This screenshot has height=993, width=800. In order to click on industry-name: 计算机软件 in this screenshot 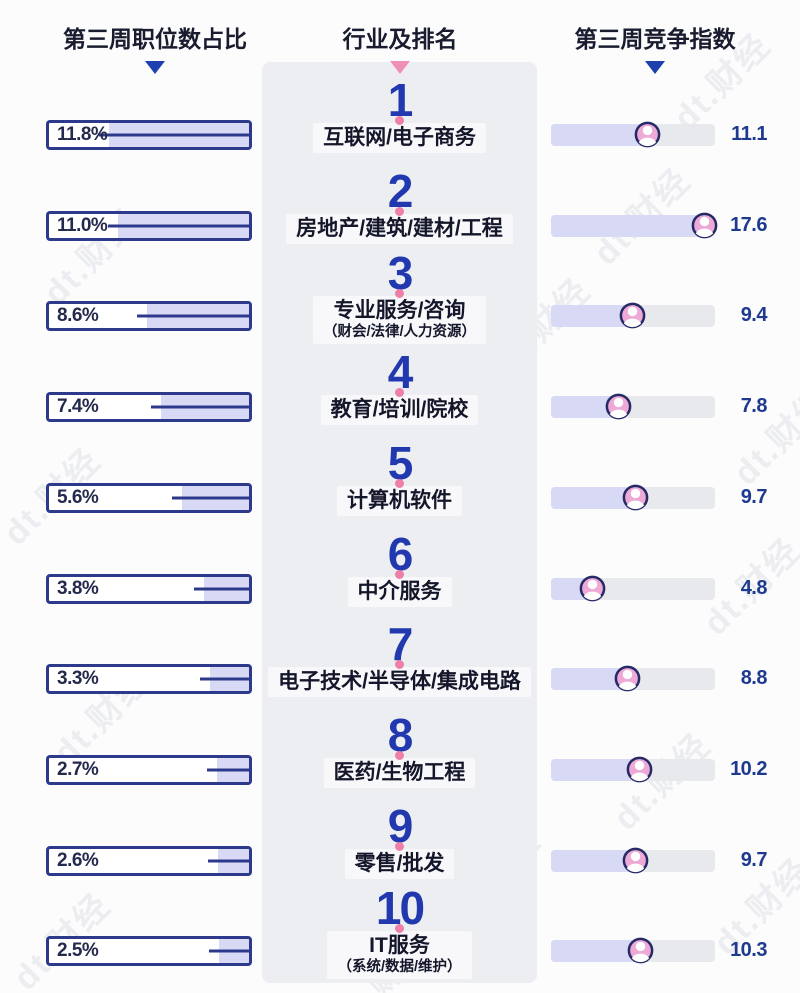, I will do `click(399, 500)`.